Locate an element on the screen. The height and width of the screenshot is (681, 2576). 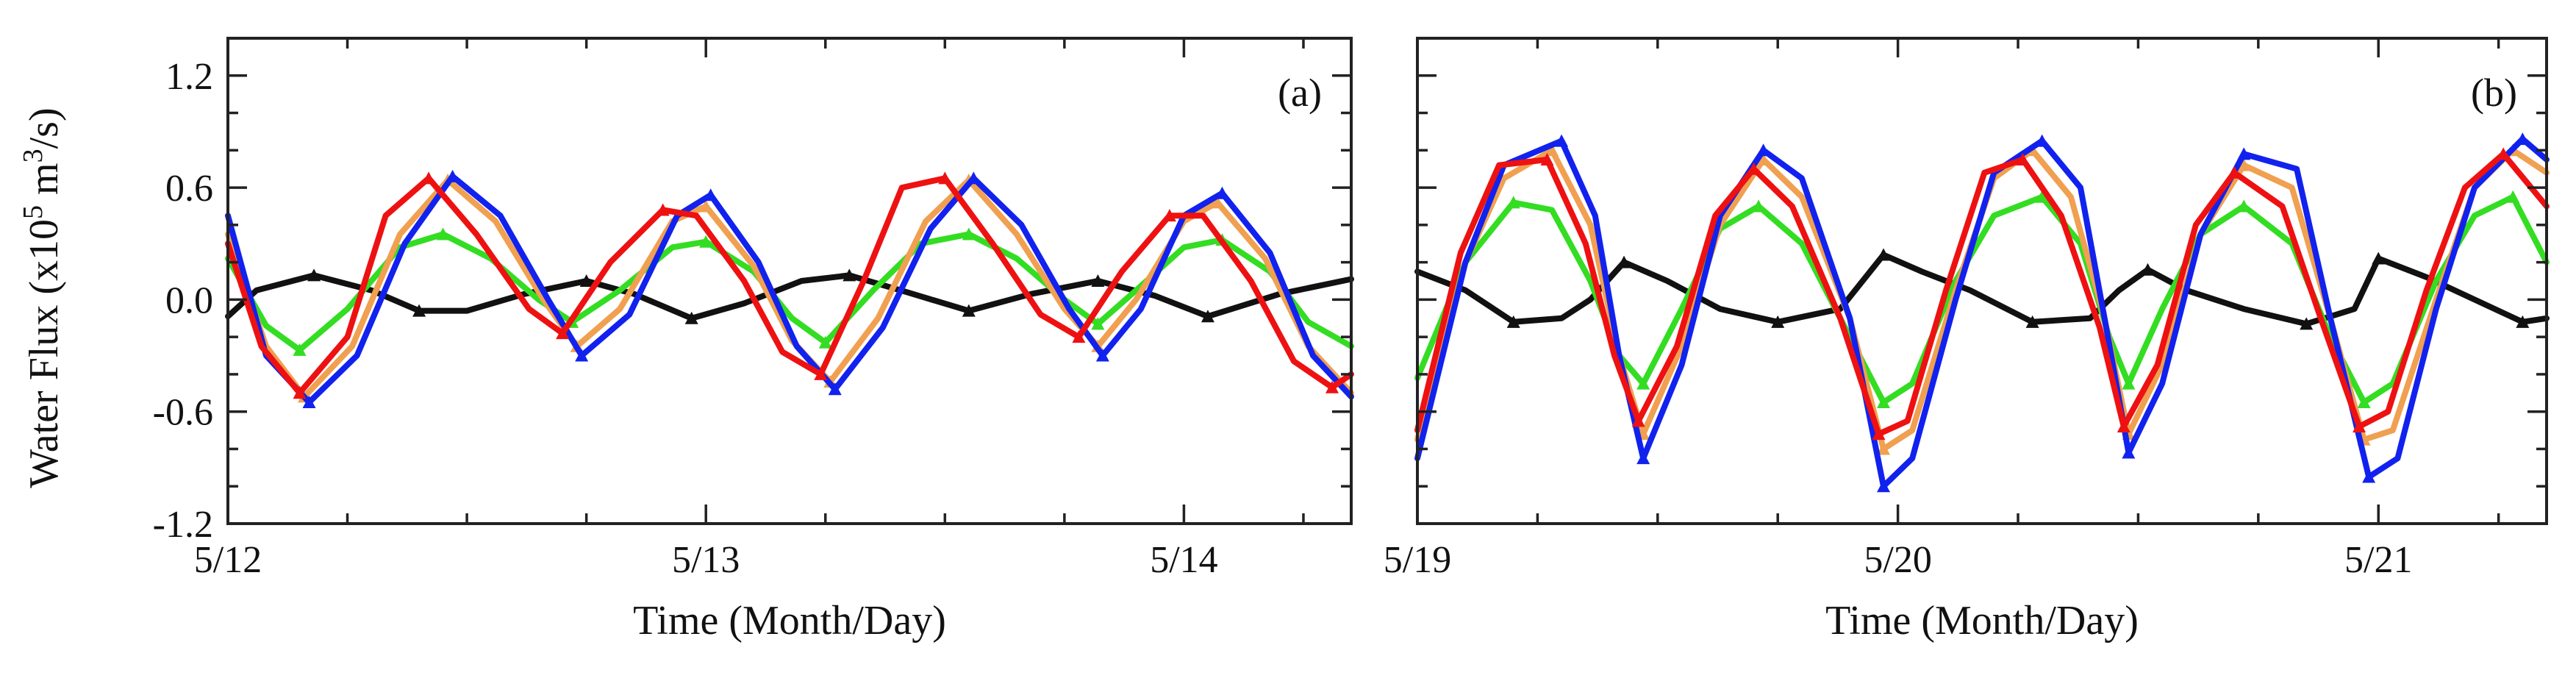
series-line-green is located at coordinates (789, 292).